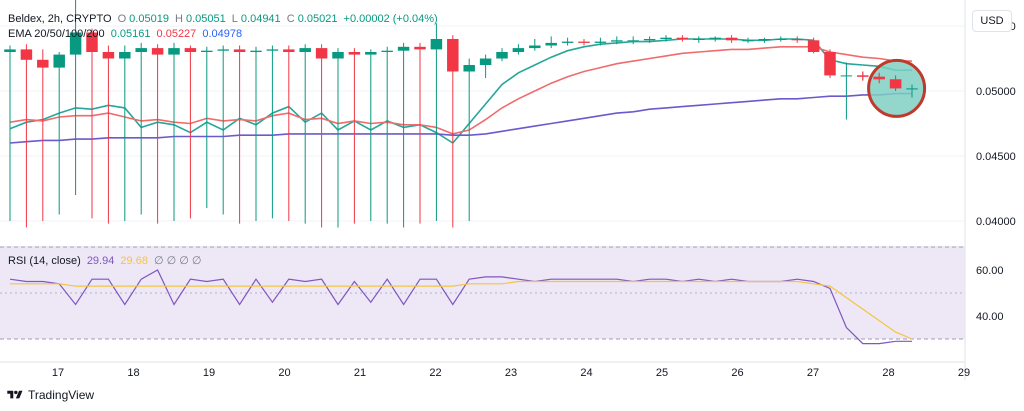 This screenshot has width=1024, height=411. What do you see at coordinates (15, 394) in the screenshot?
I see `tradingview-logo-icon` at bounding box center [15, 394].